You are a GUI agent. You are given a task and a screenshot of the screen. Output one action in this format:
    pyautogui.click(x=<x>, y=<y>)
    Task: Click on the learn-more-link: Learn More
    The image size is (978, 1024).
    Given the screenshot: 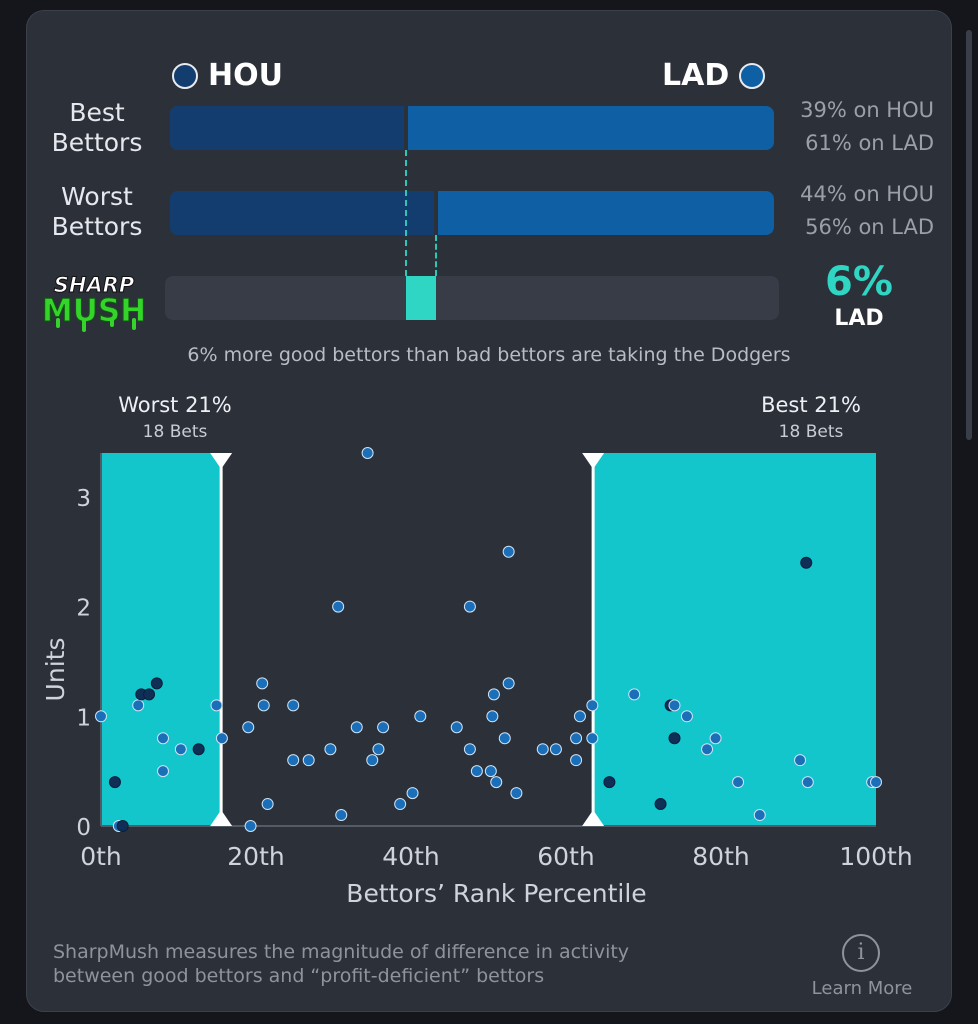 What is the action you would take?
    pyautogui.click(x=862, y=988)
    